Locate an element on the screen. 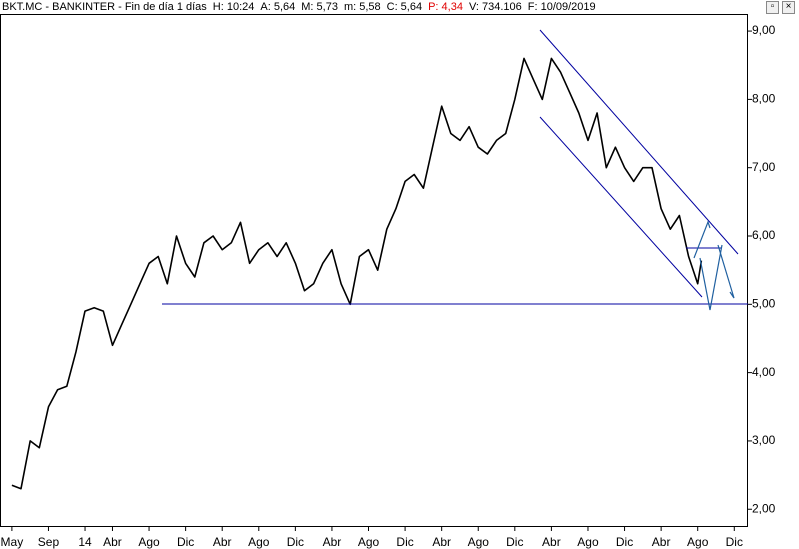 The width and height of the screenshot is (799, 549). channel-bottom is located at coordinates (621, 207).